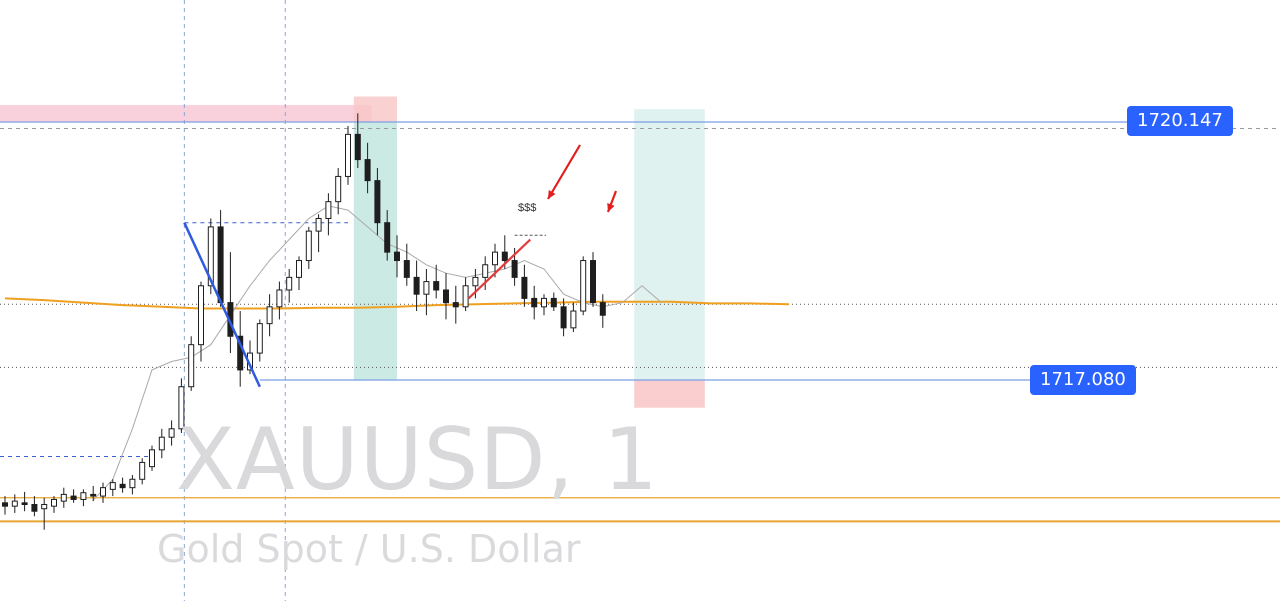 The height and width of the screenshot is (606, 1280). I want to click on price-tag-upper: 1720.147, so click(1180, 121).